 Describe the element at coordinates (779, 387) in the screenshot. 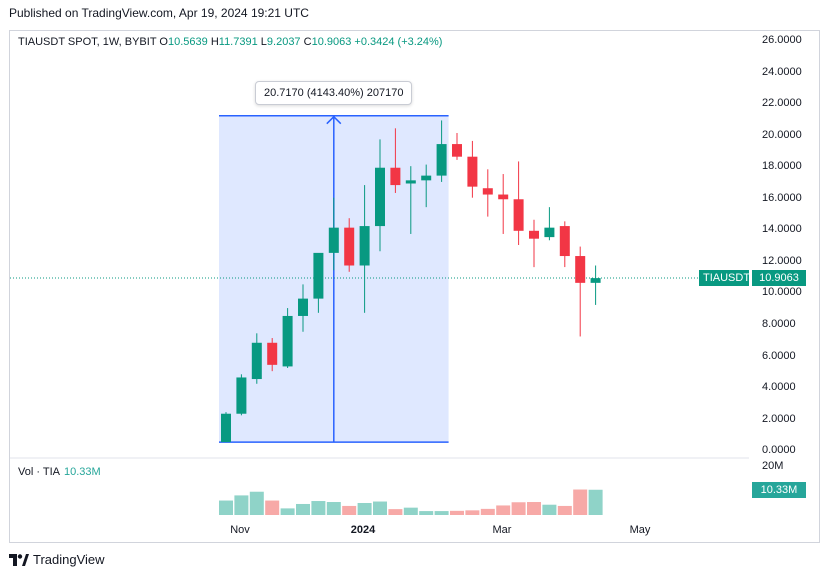

I see `price-tick-label: 4.0000` at that location.